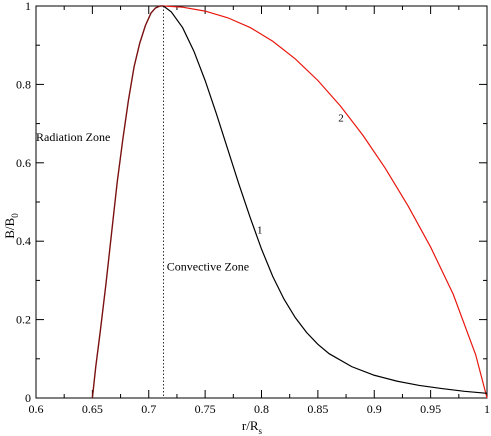 This screenshot has height=436, width=491. What do you see at coordinates (260, 230) in the screenshot?
I see `curve-1-label: 1` at bounding box center [260, 230].